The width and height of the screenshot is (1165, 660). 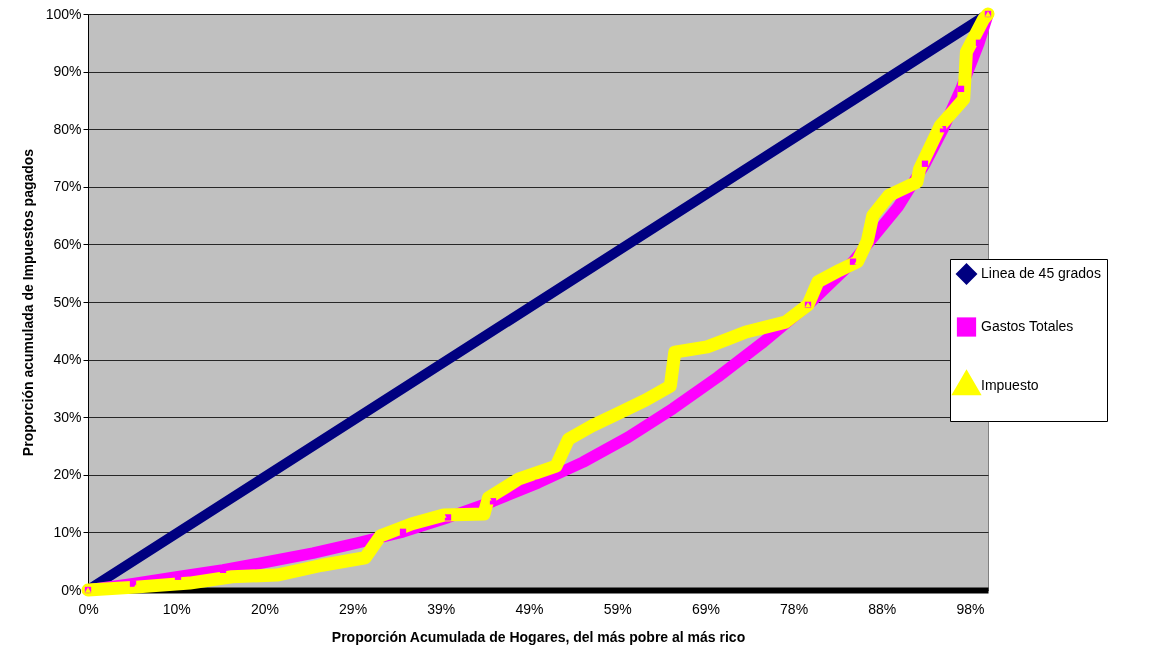 I want to click on x-tick-label: 59%, so click(x=617, y=608).